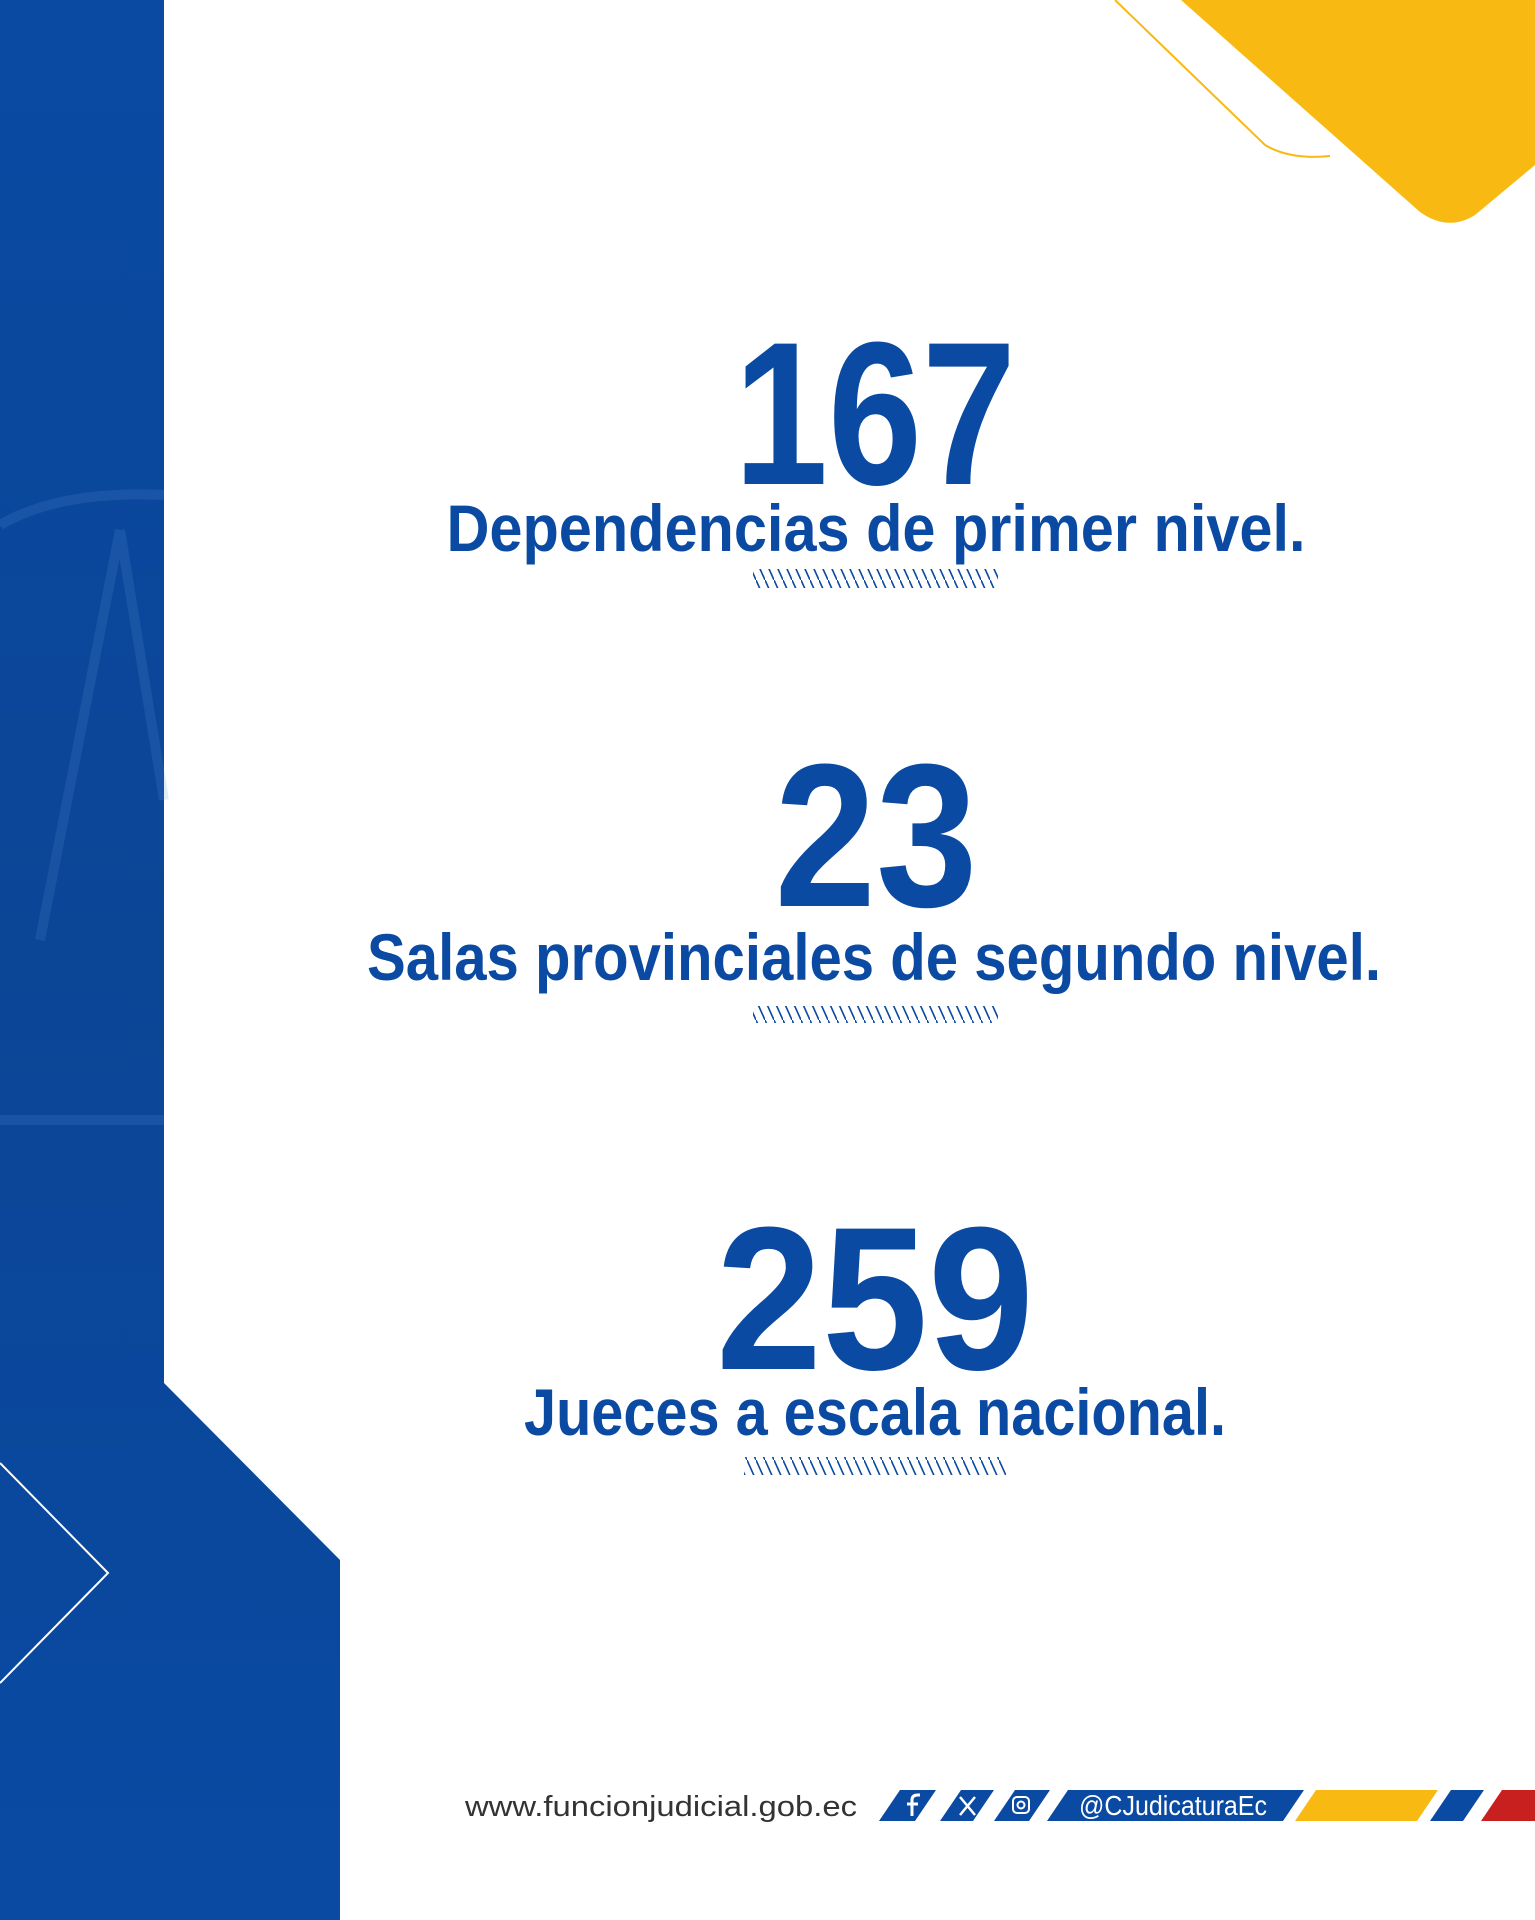 The image size is (1535, 1920). I want to click on yellow-line, so click(1222, 79).